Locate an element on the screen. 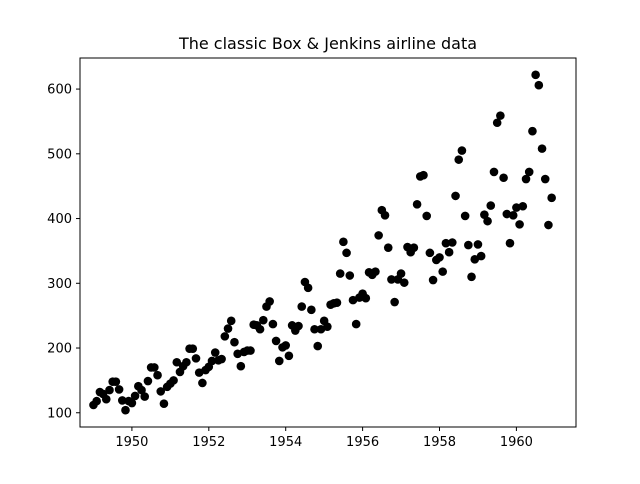  x-tick-label: 1956 is located at coordinates (362, 442).